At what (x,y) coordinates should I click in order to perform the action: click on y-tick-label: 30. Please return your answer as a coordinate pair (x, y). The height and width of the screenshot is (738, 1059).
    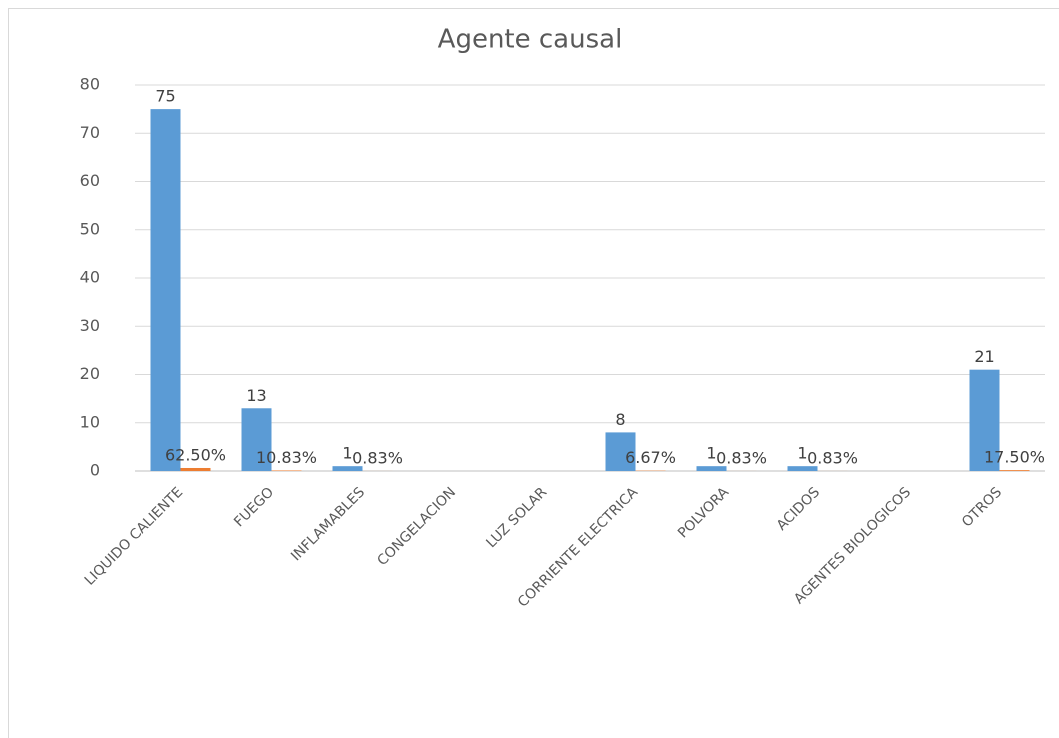
    Looking at the image, I should click on (90, 325).